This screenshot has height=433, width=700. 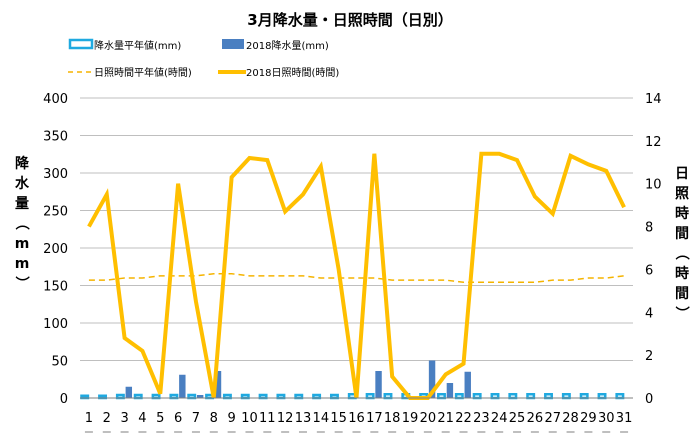 I want to click on legend-label: 日照時間平年値(時間), so click(x=143, y=72).